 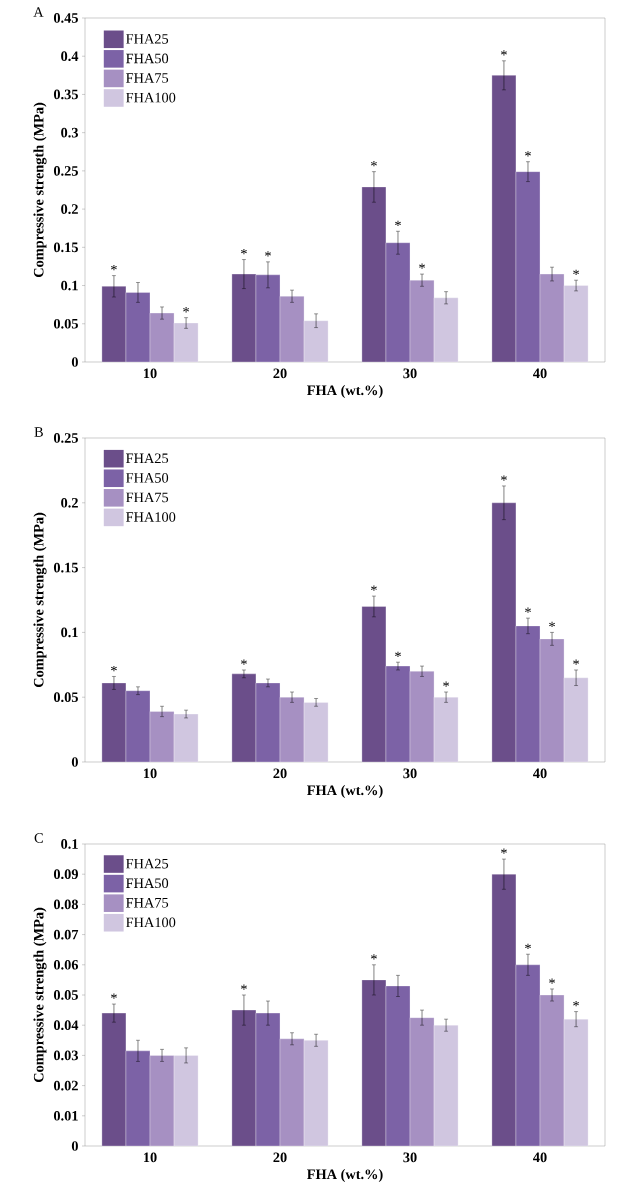 What do you see at coordinates (66, 904) in the screenshot?
I see `y-tick-label: 0.08` at bounding box center [66, 904].